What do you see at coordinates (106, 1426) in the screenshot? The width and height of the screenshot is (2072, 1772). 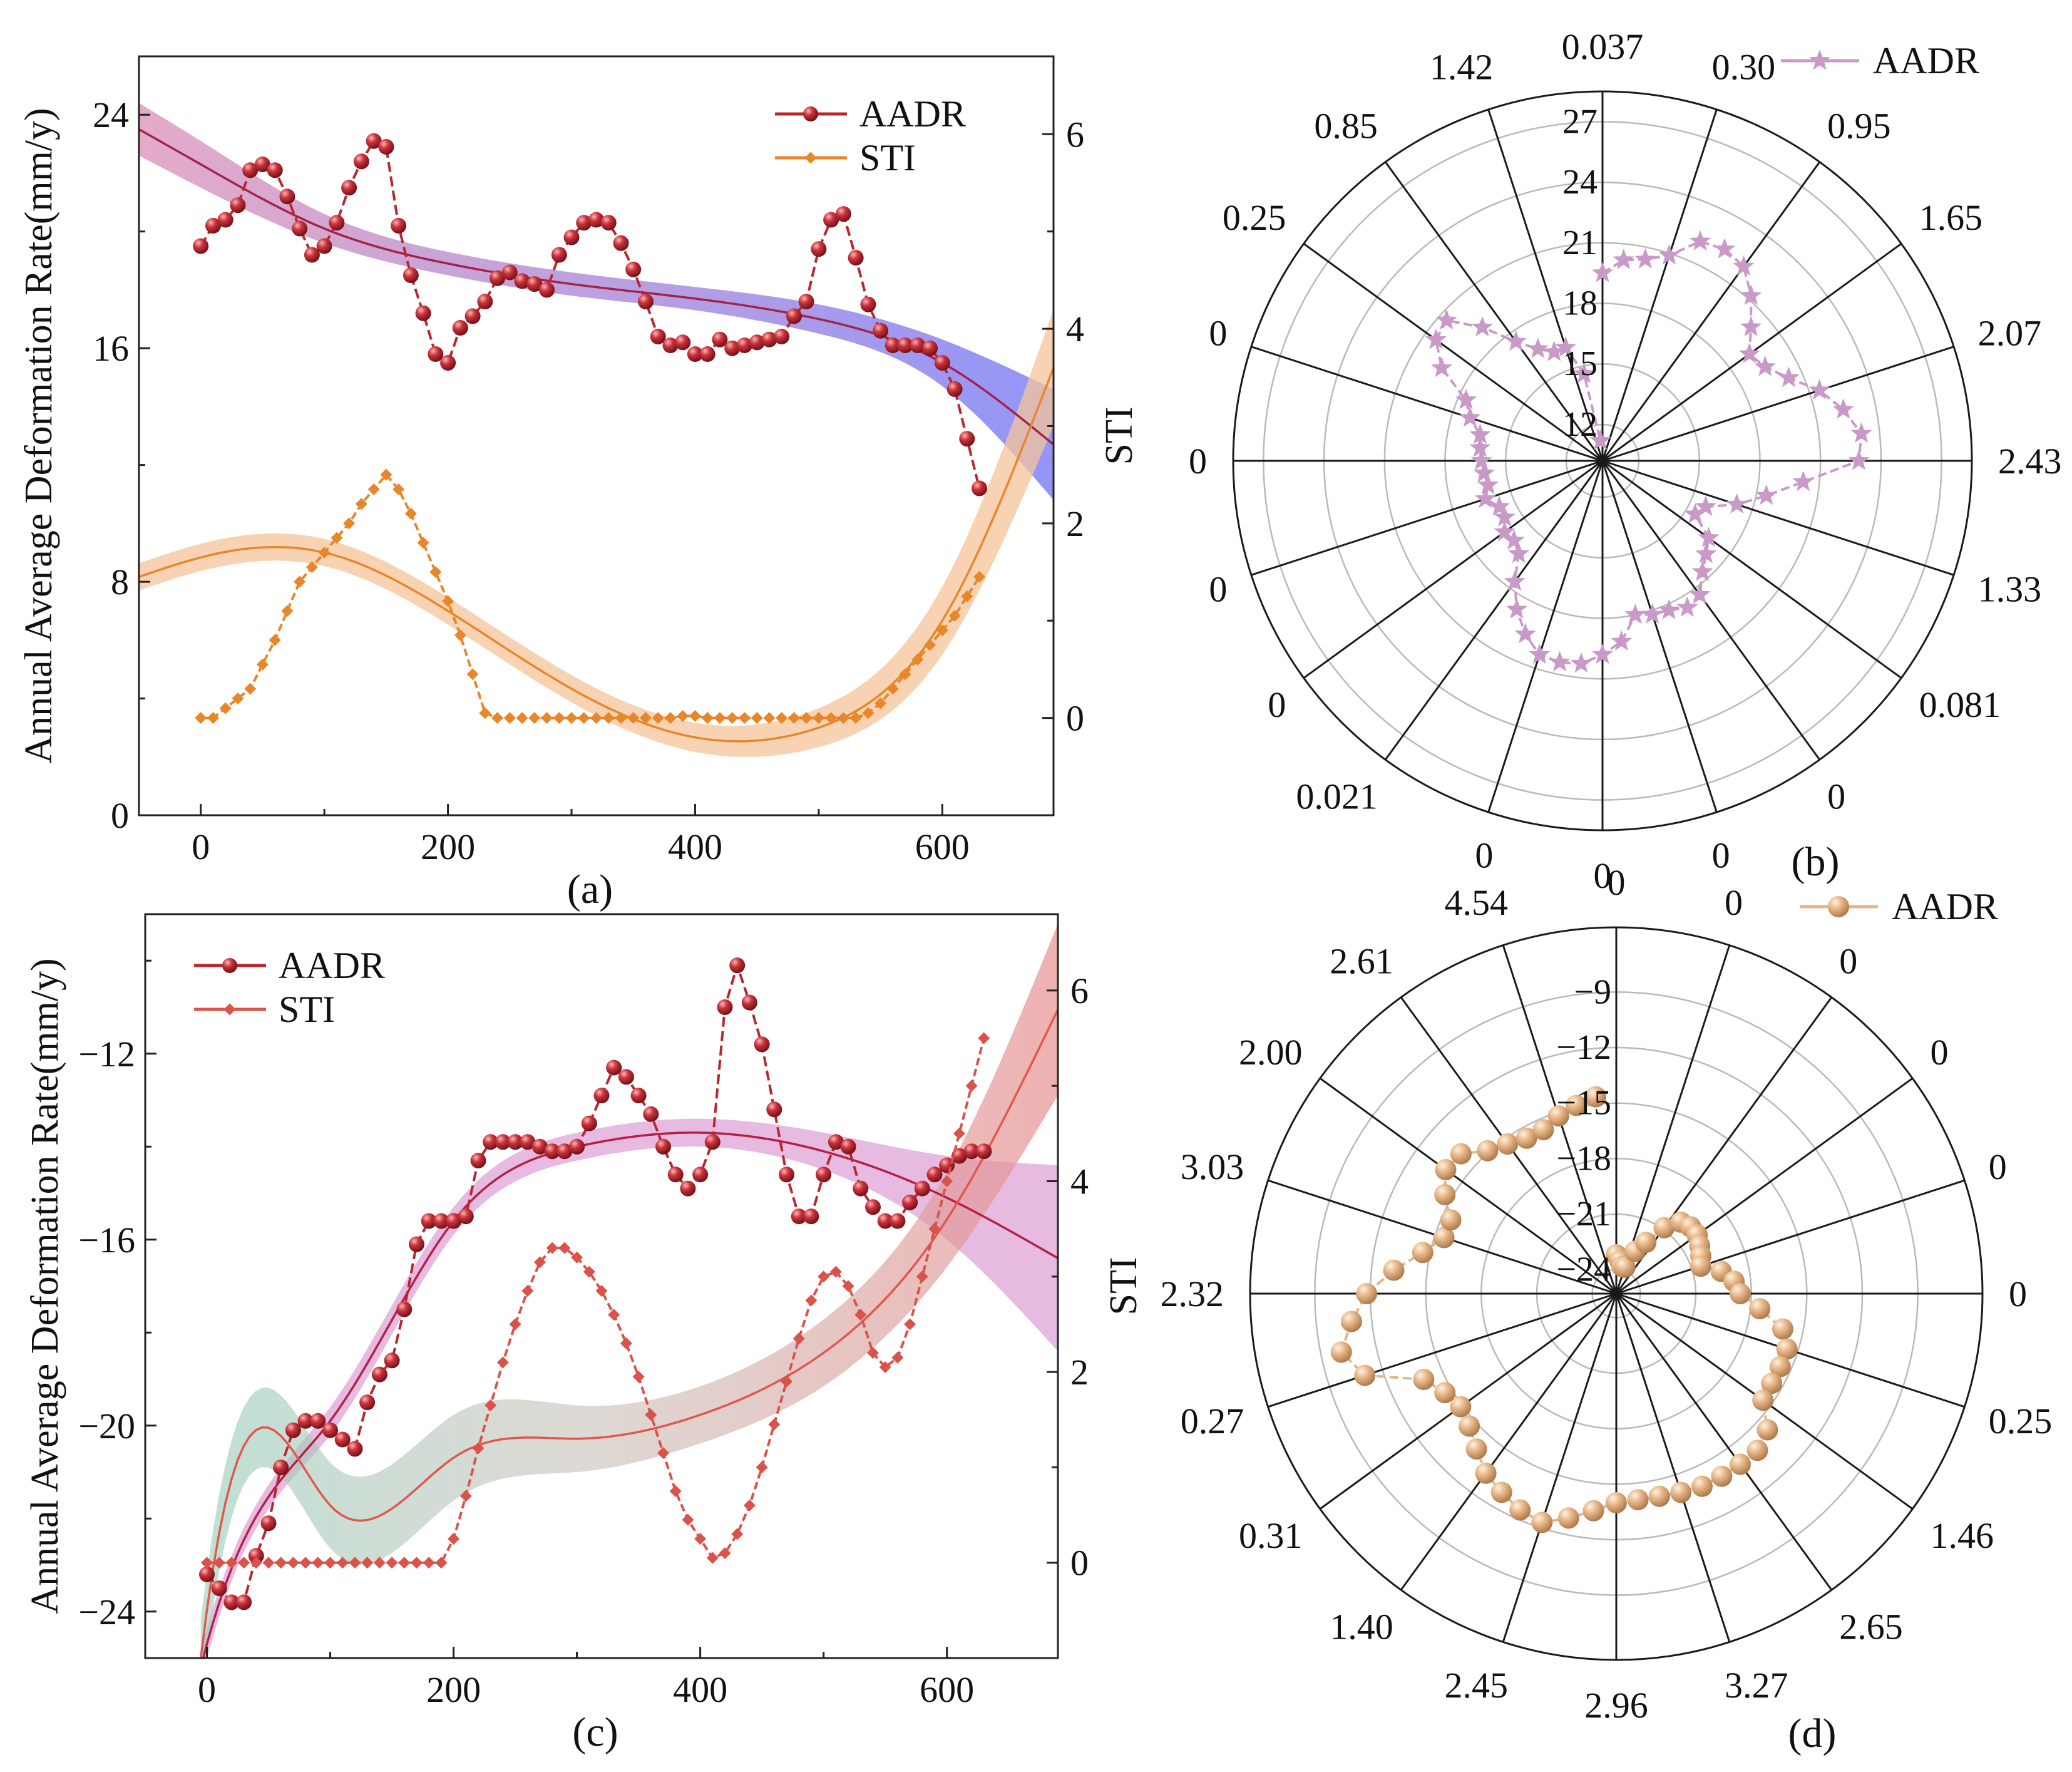 I see `y-tick-label: −20` at bounding box center [106, 1426].